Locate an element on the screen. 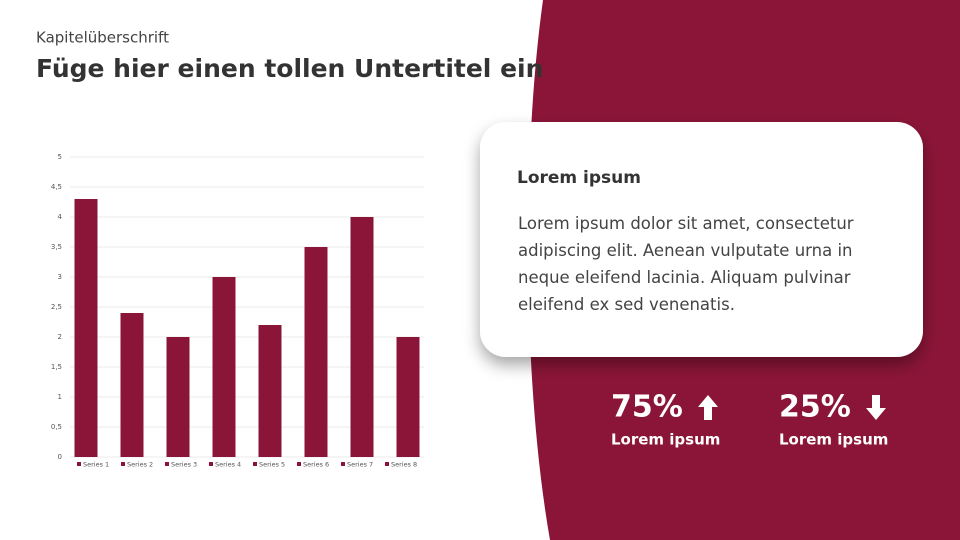 Image resolution: width=960 pixels, height=540 pixels. legend-label: Series 3 is located at coordinates (184, 465).